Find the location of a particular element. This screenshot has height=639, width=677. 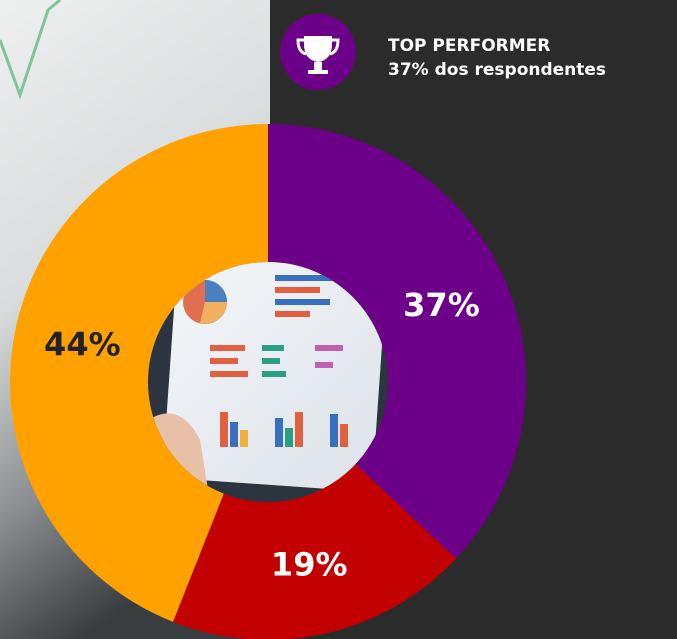

value-label: 19% is located at coordinates (309, 564).